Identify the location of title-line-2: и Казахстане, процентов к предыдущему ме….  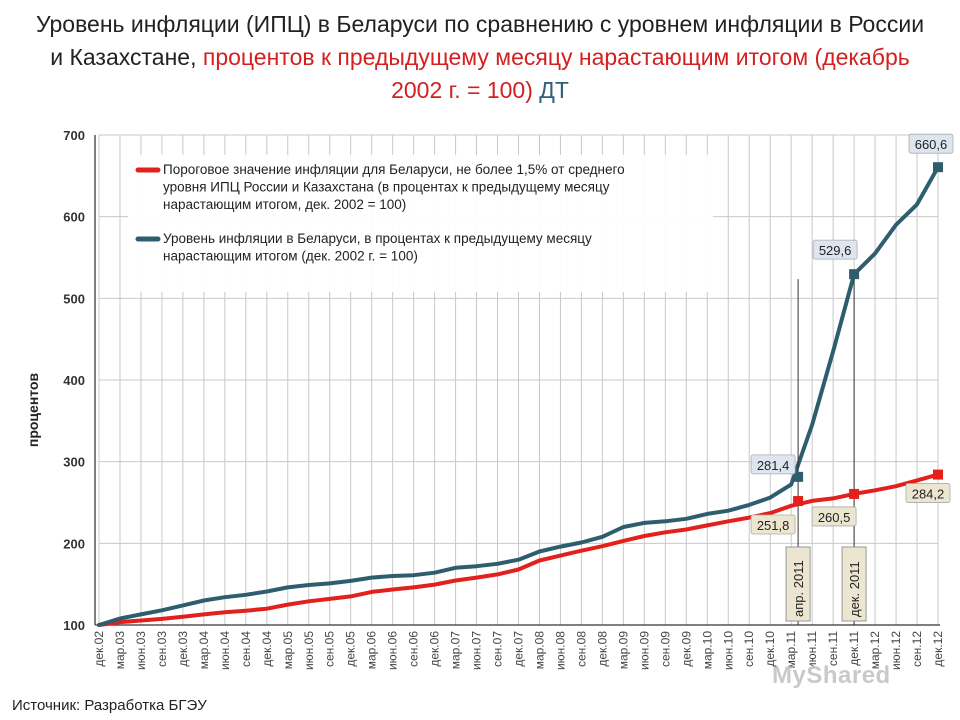
(480, 57).